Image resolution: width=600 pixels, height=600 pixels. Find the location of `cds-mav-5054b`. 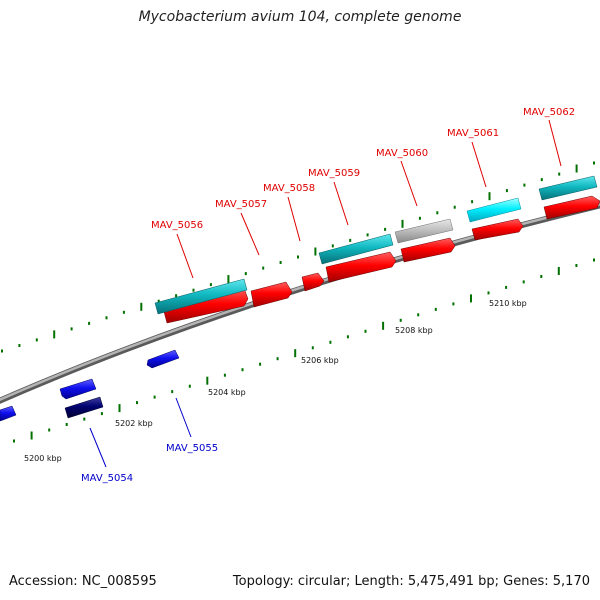

cds-mav-5054b is located at coordinates (84, 407).